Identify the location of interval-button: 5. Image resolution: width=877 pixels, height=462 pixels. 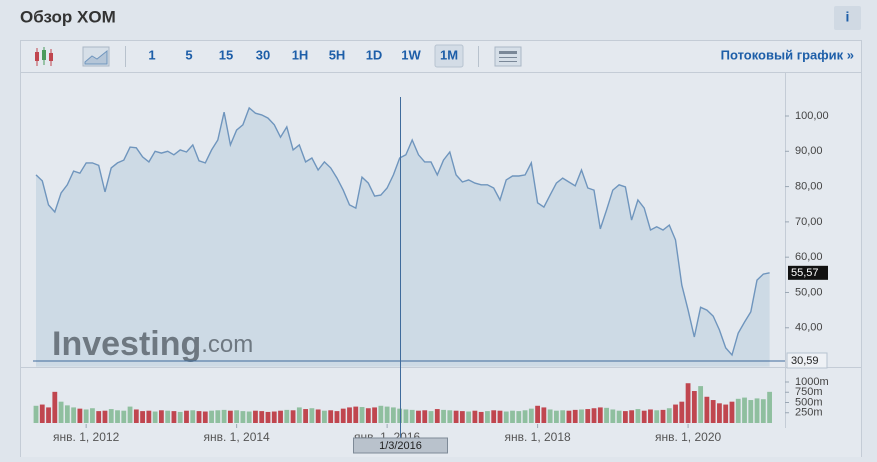
(188, 54).